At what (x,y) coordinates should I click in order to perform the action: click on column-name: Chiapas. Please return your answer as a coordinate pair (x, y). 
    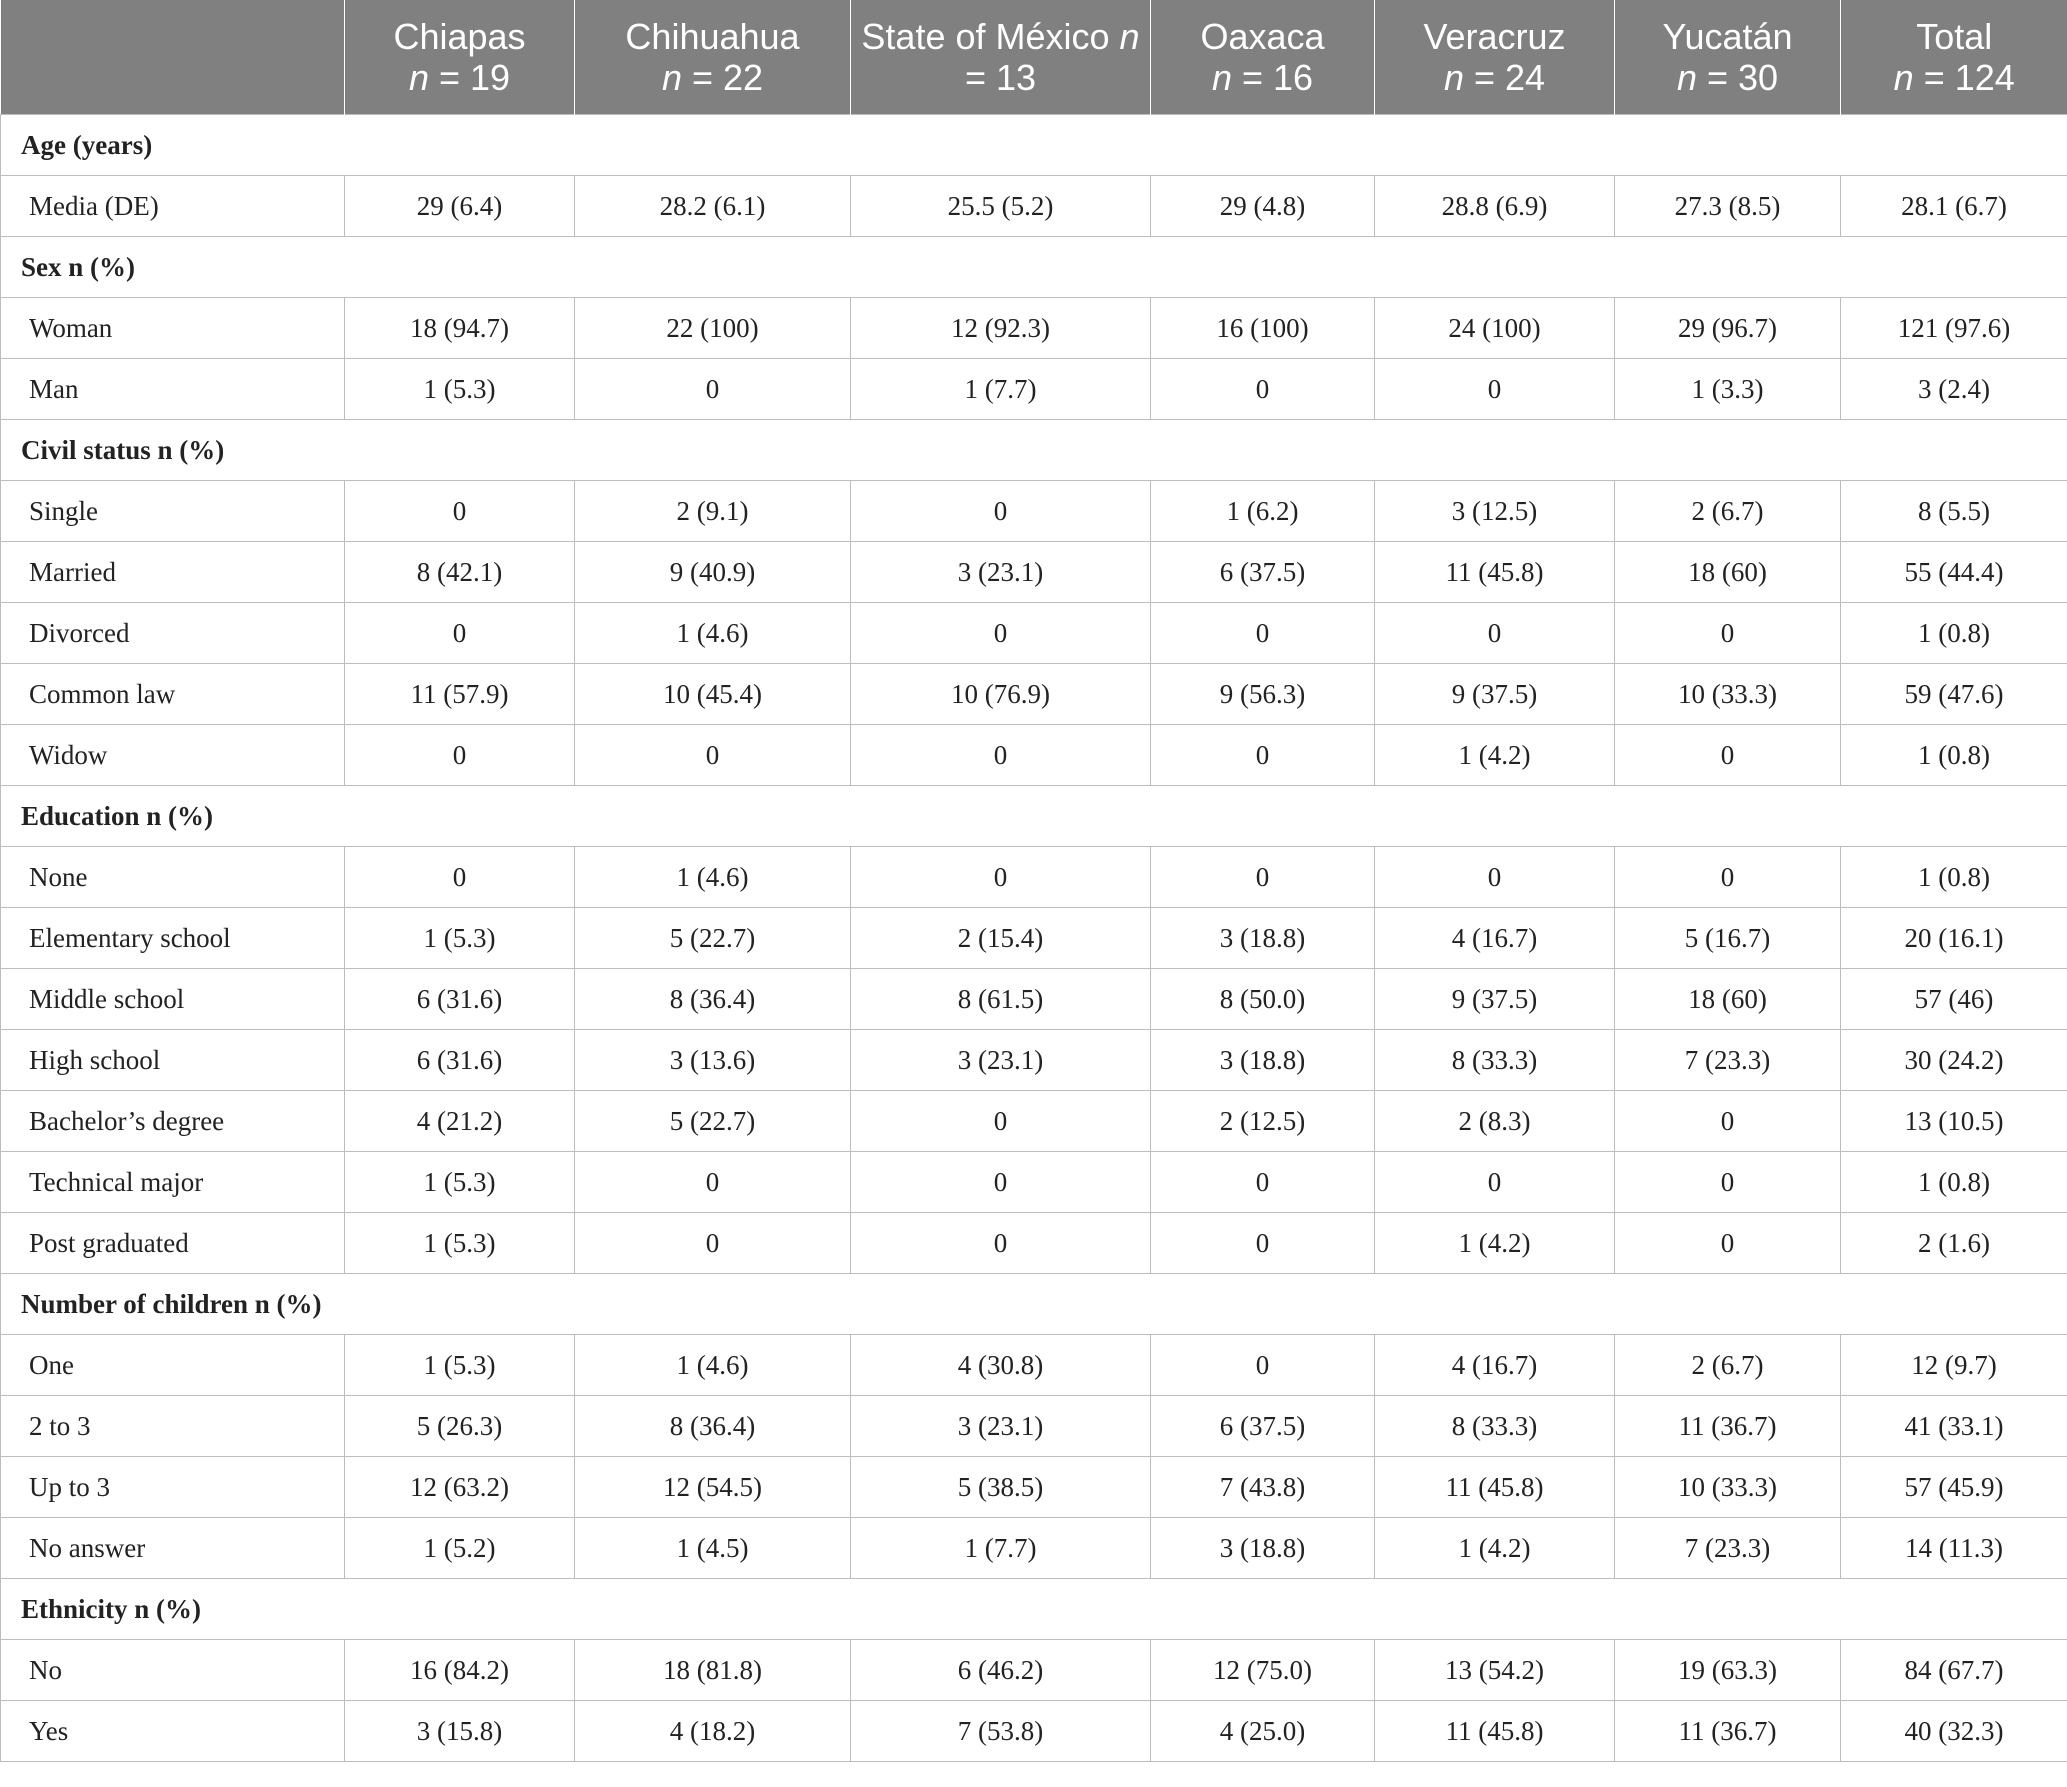
    Looking at the image, I should click on (459, 36).